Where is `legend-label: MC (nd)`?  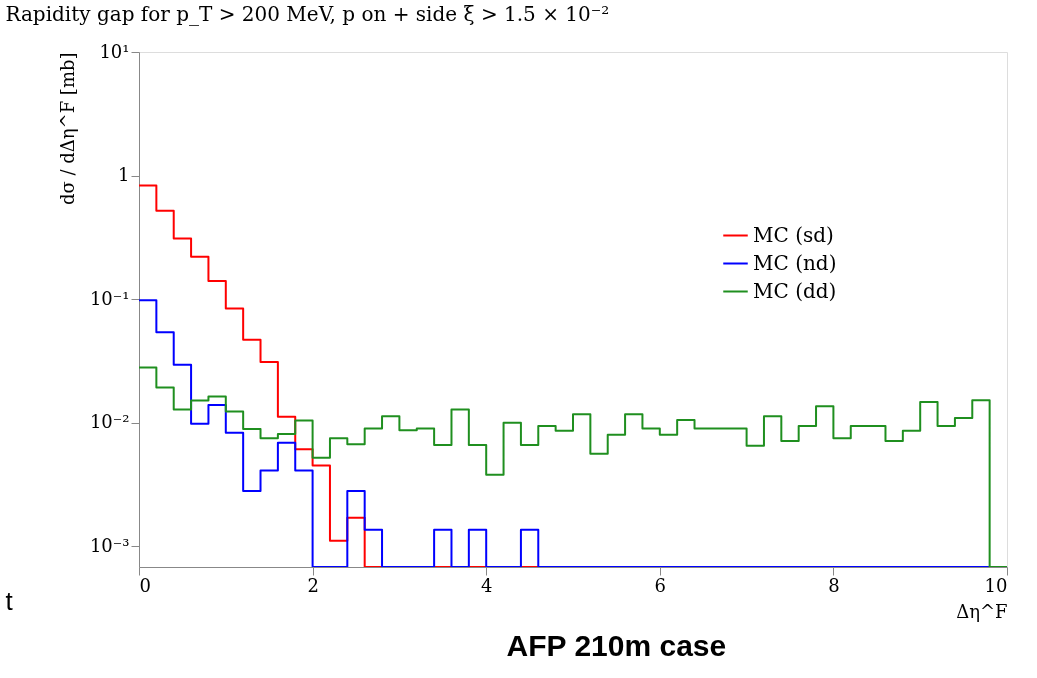 legend-label: MC (nd) is located at coordinates (795, 262).